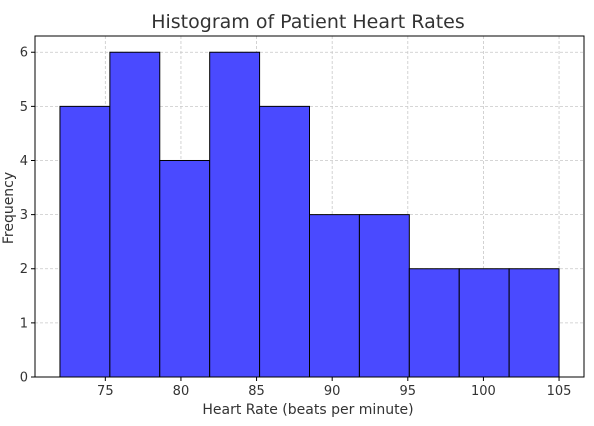 The width and height of the screenshot is (594, 426). Describe the element at coordinates (24, 161) in the screenshot. I see `y-tick-label: 4` at that location.